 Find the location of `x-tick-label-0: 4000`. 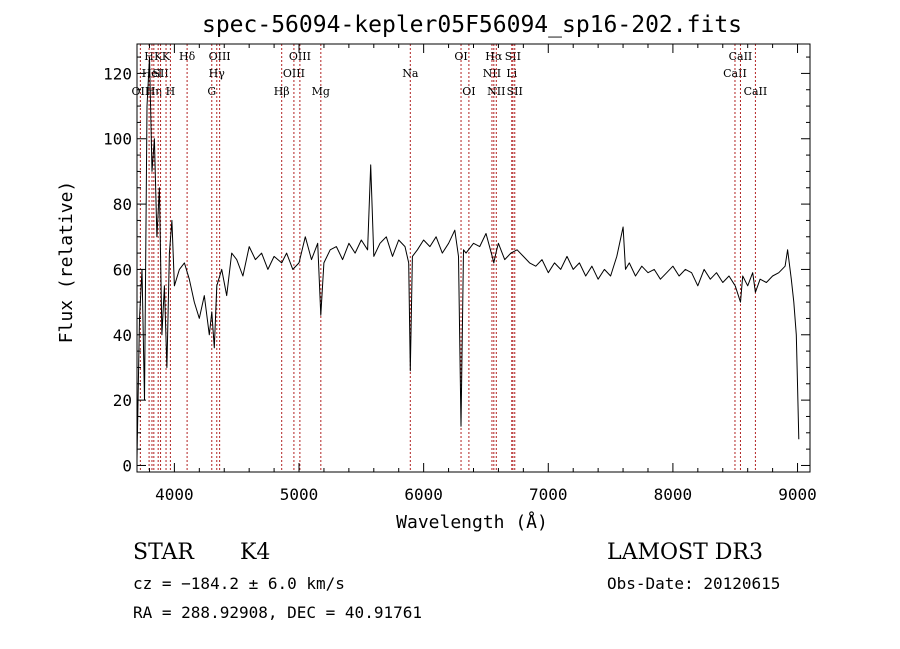

x-tick-label-0: 4000 is located at coordinates (174, 494).